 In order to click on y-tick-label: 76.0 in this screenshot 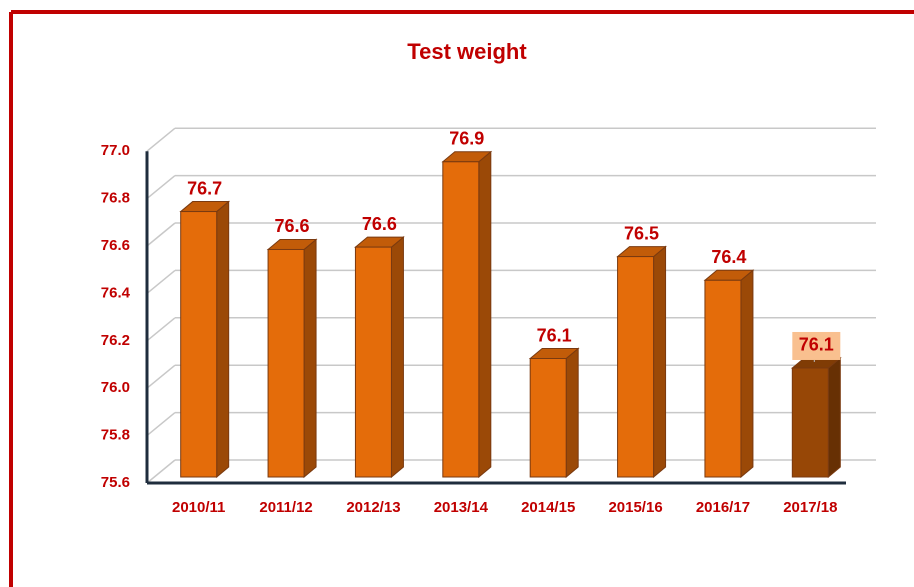, I will do `click(115, 387)`.